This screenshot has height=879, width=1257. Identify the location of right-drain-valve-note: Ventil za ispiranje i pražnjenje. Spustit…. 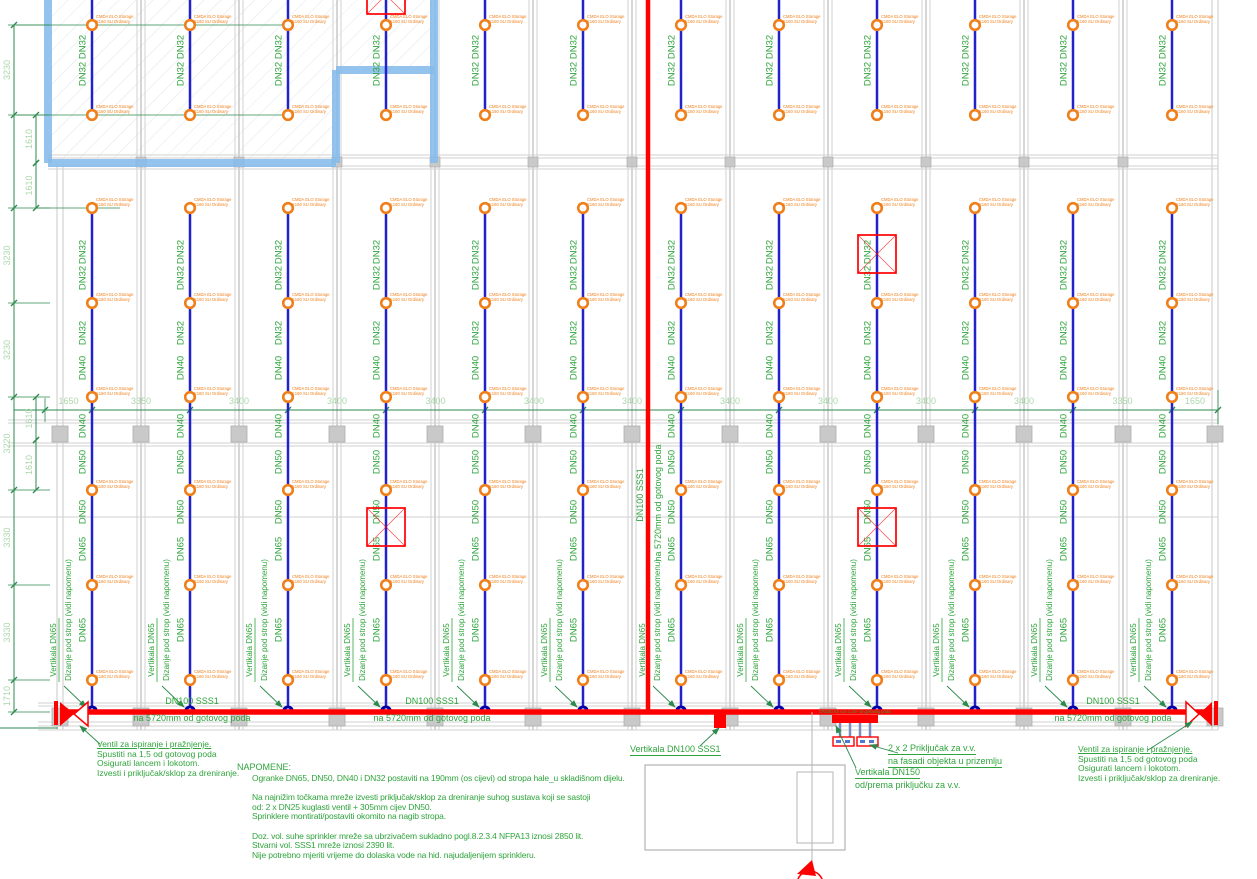
(1149, 763).